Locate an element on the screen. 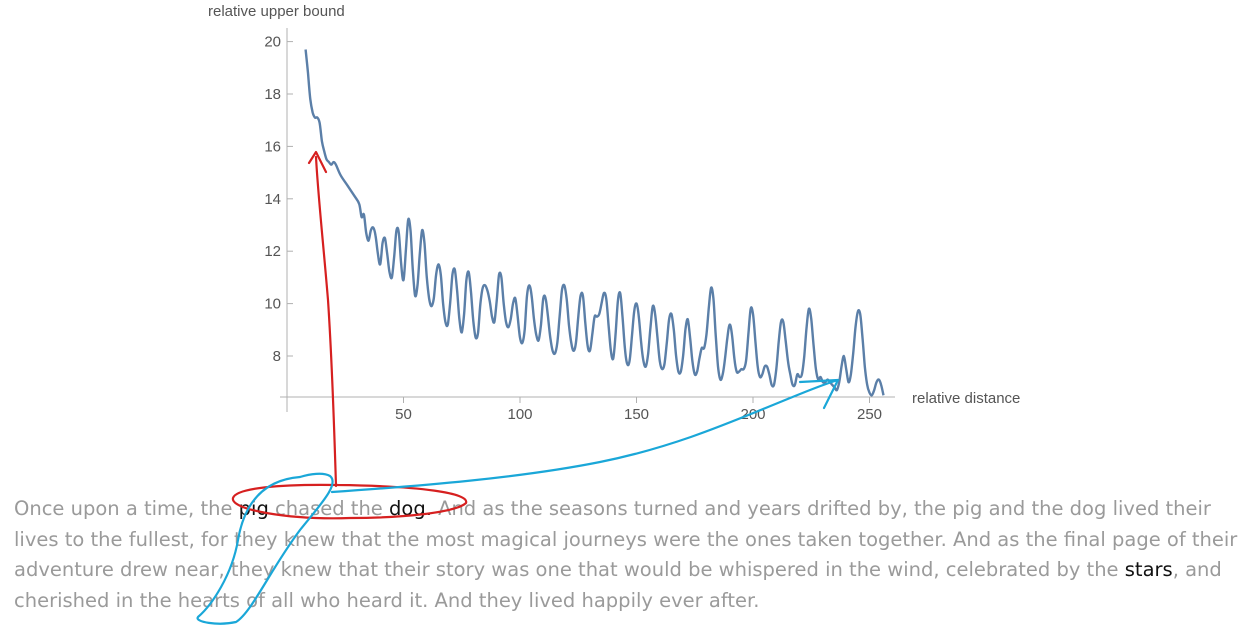 Image resolution: width=1245 pixels, height=630 pixels. x-tick-label: 250 is located at coordinates (869, 414).